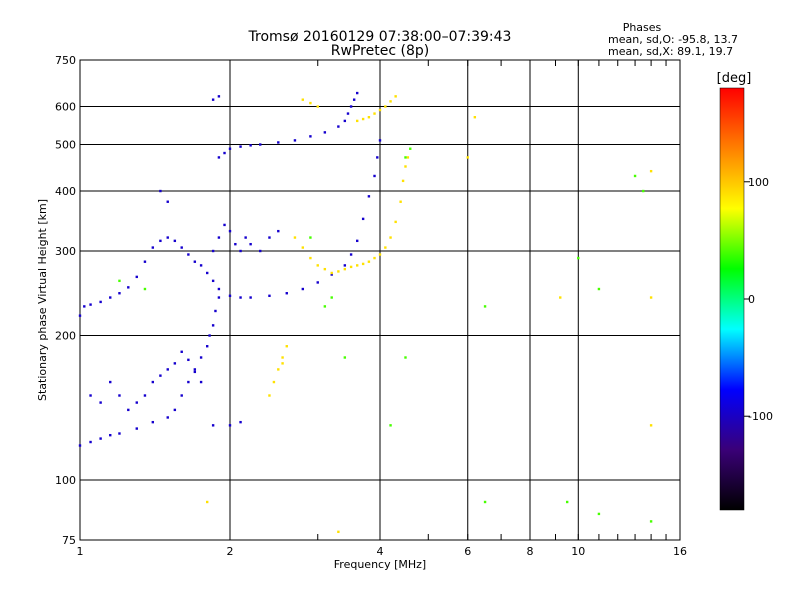 This screenshot has height=600, width=800. What do you see at coordinates (65, 300) in the screenshot?
I see `y-axis-ticks: 75 100 200 300 400 500 600 750` at bounding box center [65, 300].